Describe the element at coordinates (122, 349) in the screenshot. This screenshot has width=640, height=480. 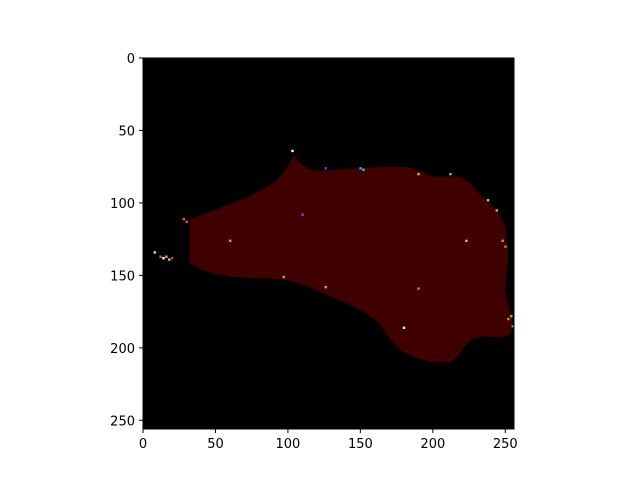
I see `y-tick-label: 200` at that location.